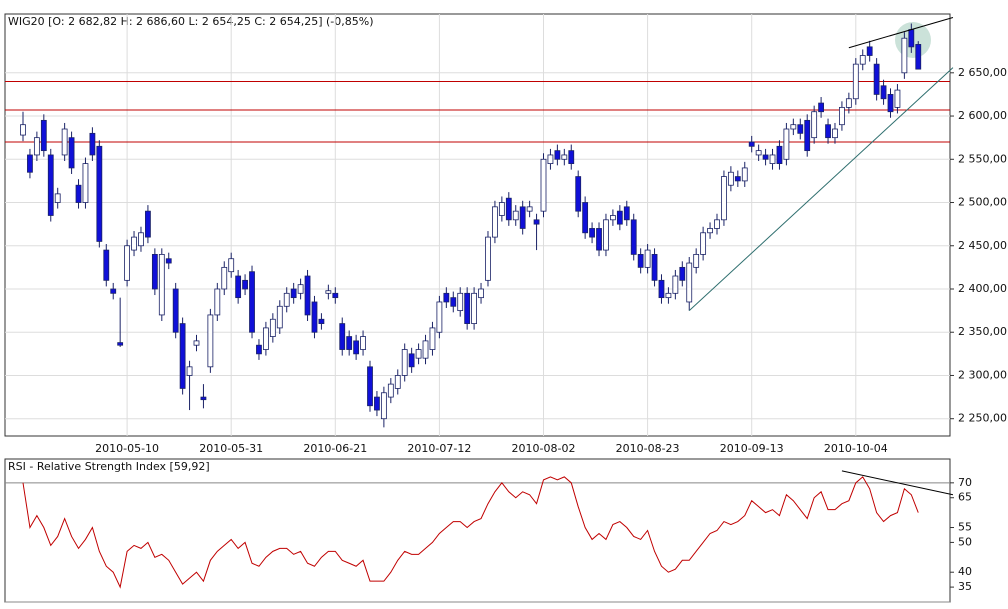 Image resolution: width=1008 pixels, height=609 pixels. I want to click on x-tick-label: 2010-10-04, so click(856, 448).